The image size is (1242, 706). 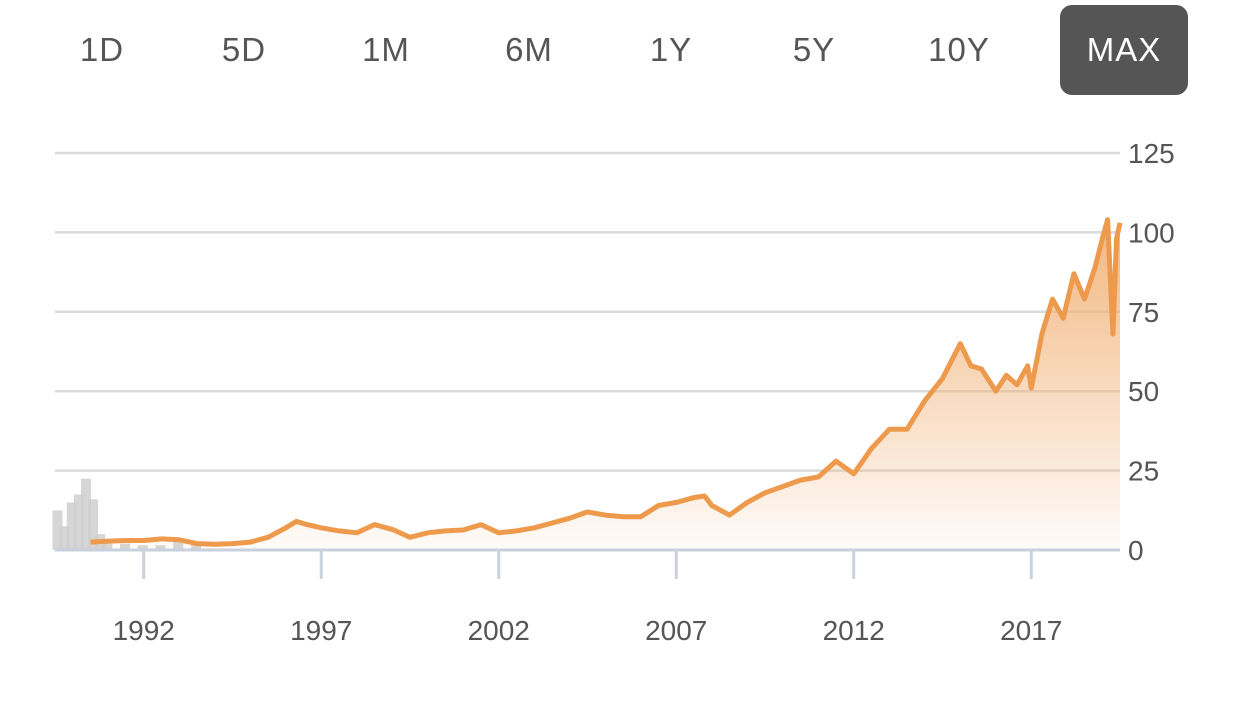 What do you see at coordinates (144, 630) in the screenshot?
I see `x-tick-label: 1992` at bounding box center [144, 630].